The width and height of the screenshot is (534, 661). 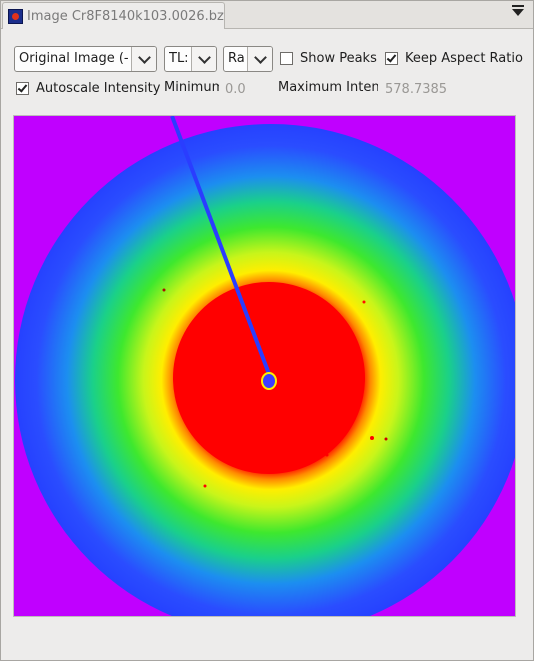 What do you see at coordinates (286, 58) in the screenshot?
I see `show-peaks-box` at bounding box center [286, 58].